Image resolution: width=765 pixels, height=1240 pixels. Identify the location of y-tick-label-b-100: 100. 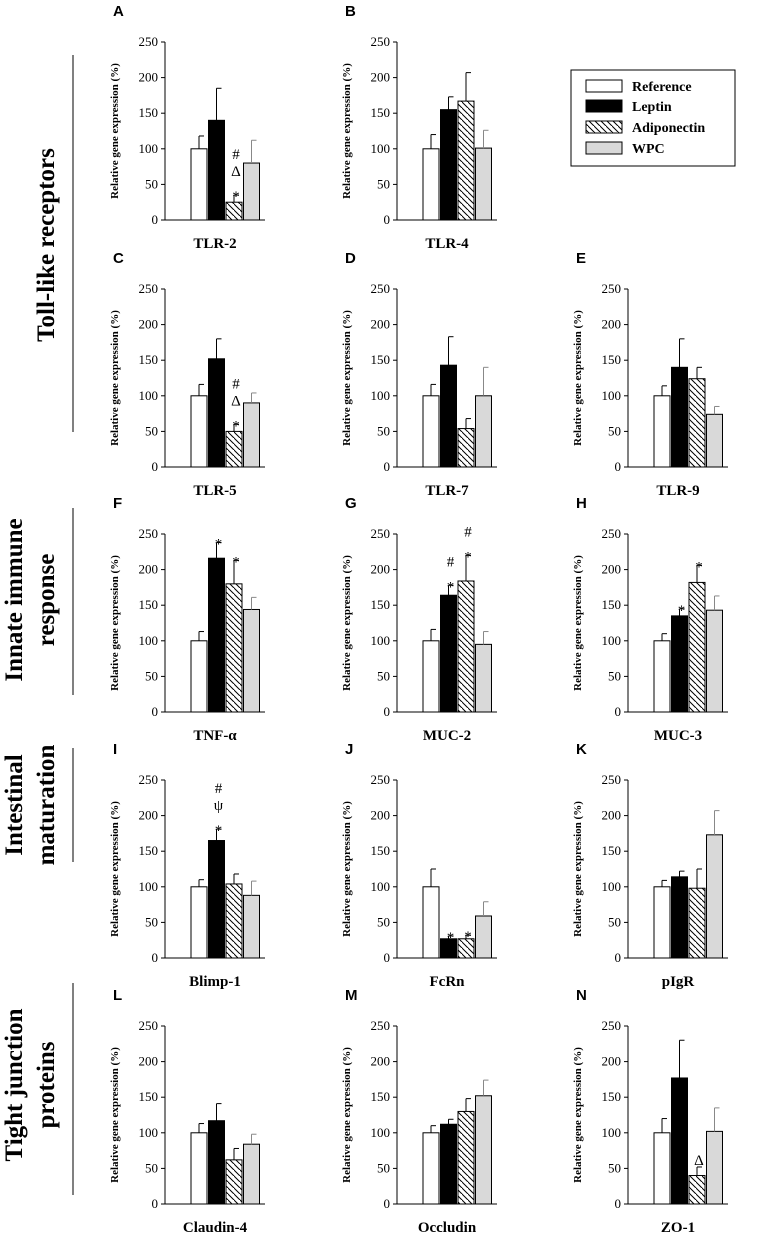
(381, 148).